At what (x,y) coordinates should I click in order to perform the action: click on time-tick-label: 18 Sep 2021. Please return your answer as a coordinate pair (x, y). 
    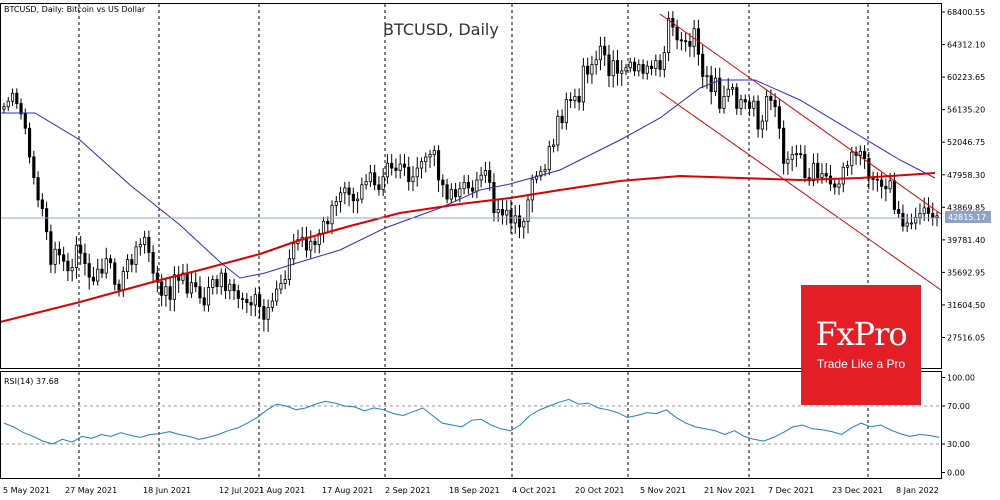
    Looking at the image, I should click on (474, 490).